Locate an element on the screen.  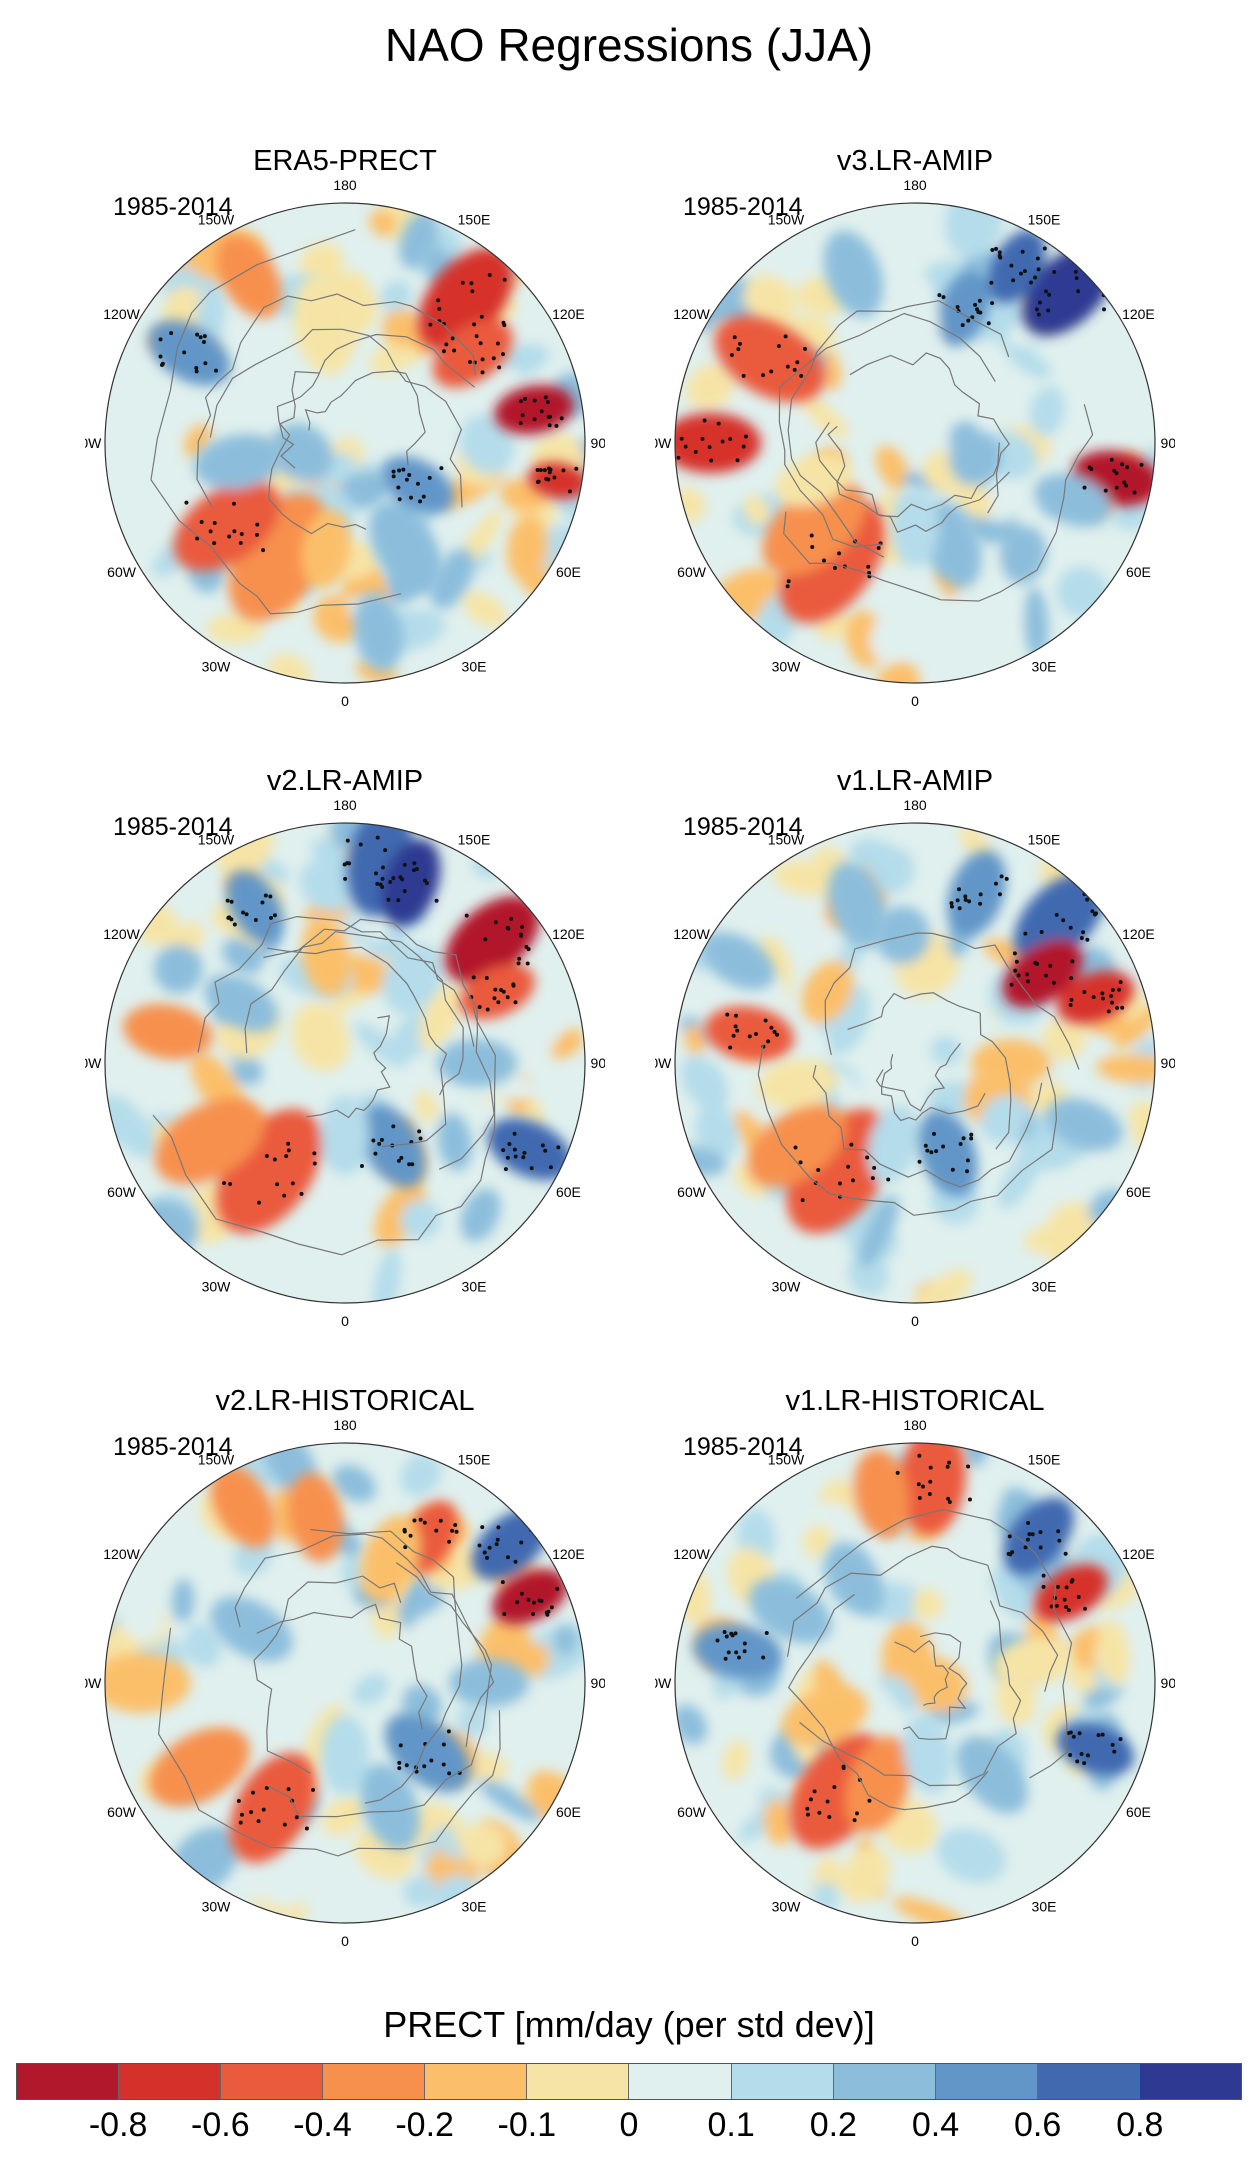
map-border is located at coordinates (345, 443).